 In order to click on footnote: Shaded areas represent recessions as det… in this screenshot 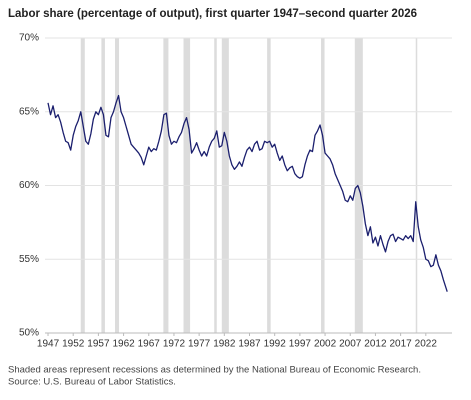, I will do `click(214, 370)`.